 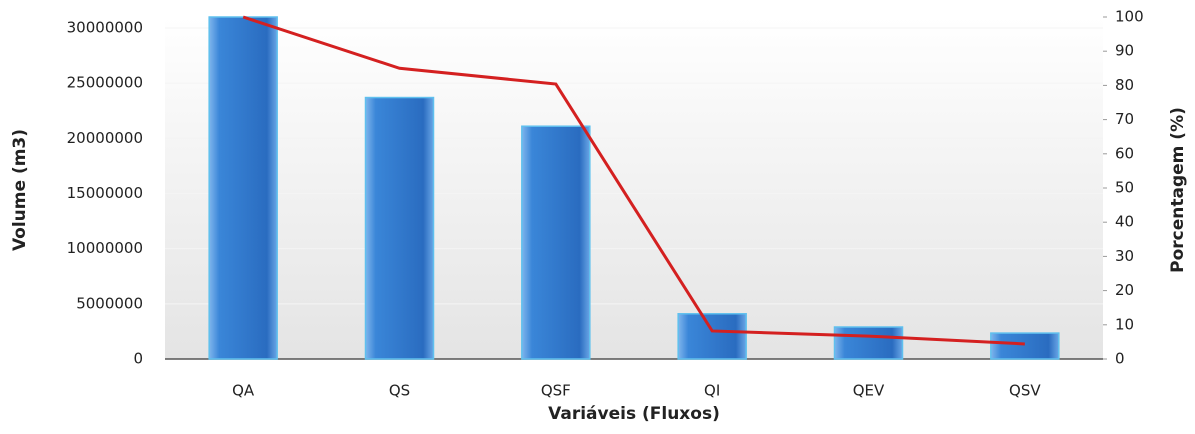 What do you see at coordinates (138, 359) in the screenshot?
I see `y-tick-label: 0` at bounding box center [138, 359].